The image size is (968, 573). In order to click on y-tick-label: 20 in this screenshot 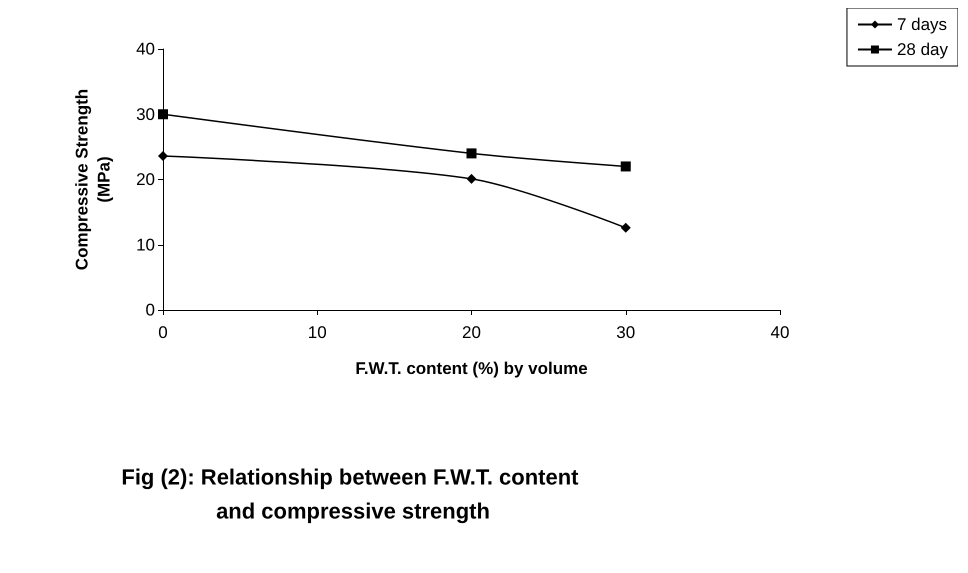, I will do `click(145, 179)`.